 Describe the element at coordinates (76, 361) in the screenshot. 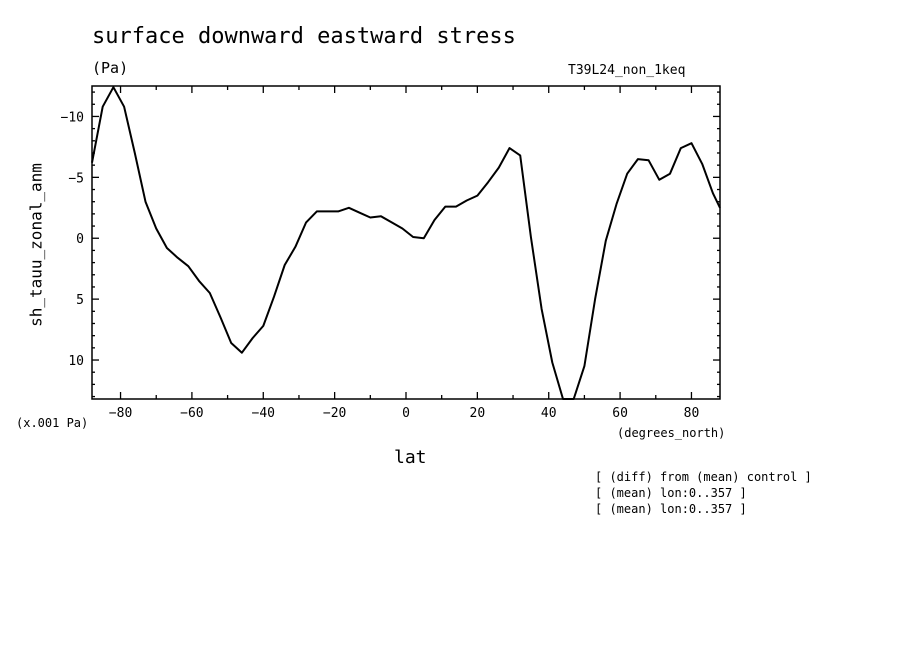

I see `y-tick-label: 10` at that location.